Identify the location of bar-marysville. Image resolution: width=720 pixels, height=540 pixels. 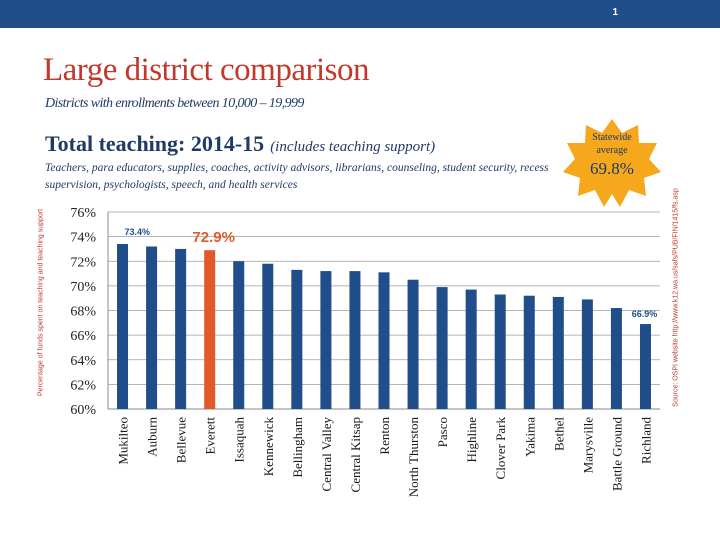
(587, 354).